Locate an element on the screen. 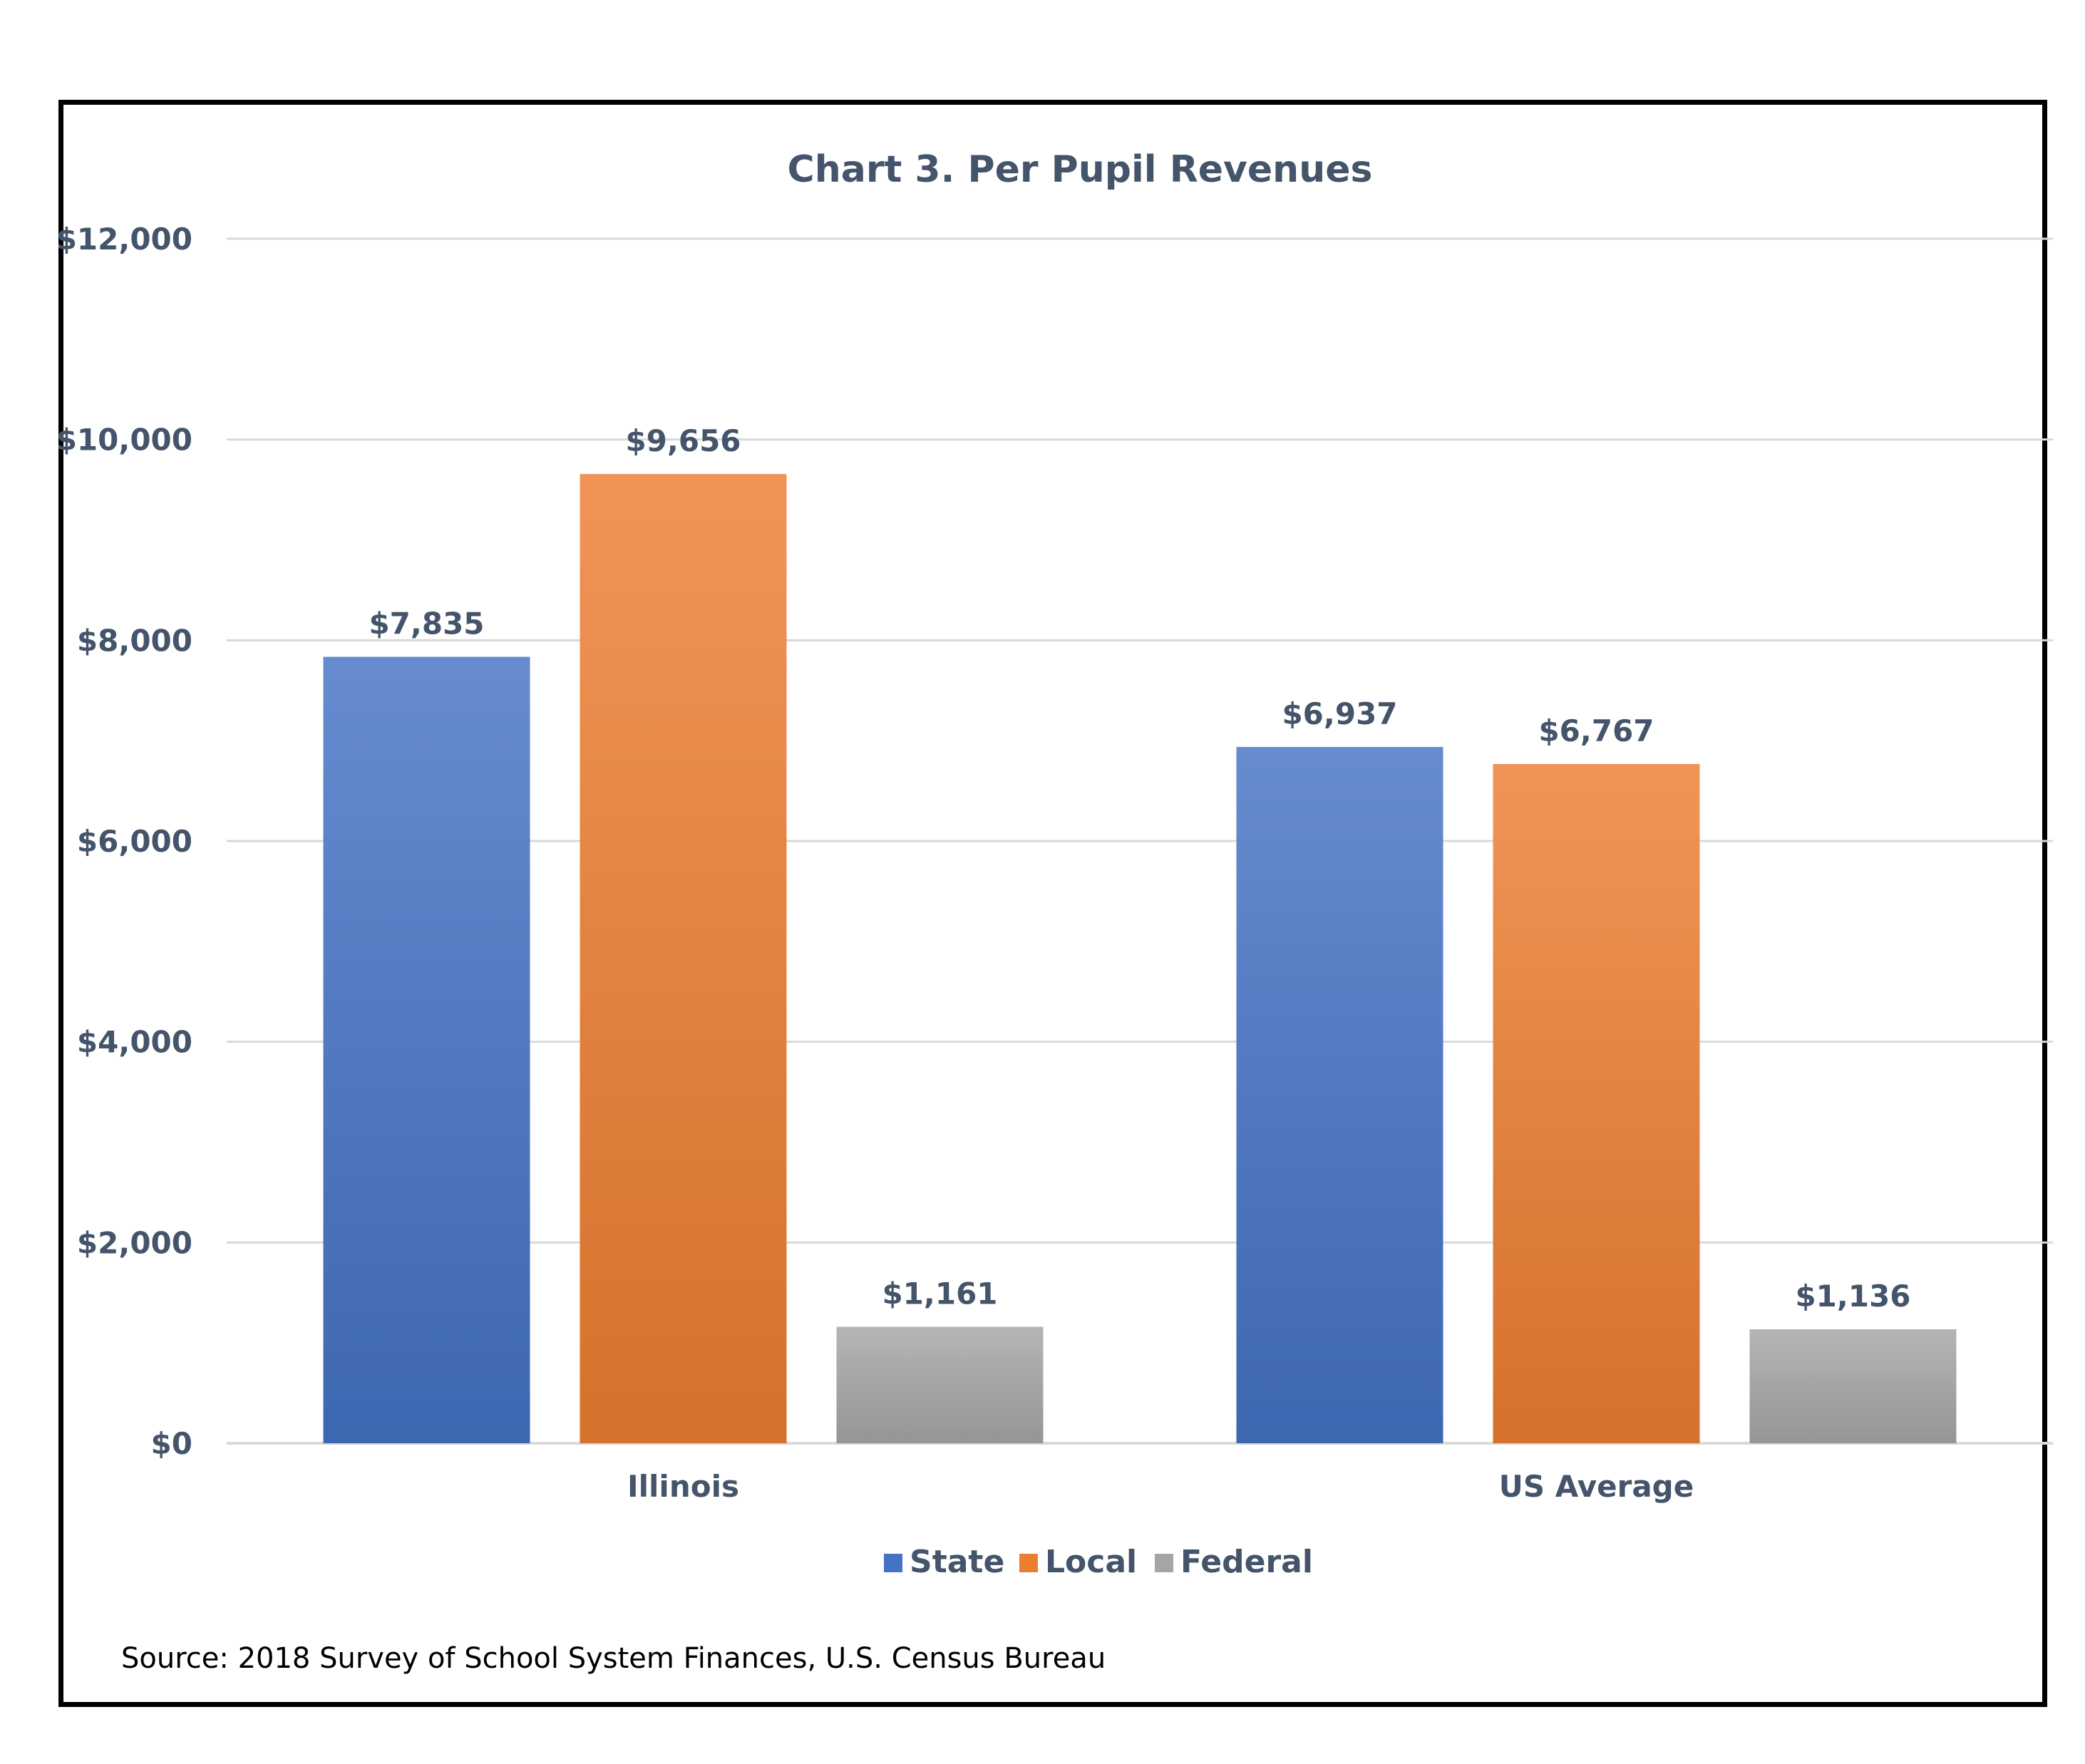 The height and width of the screenshot is (1764, 2085). legend-swatch-local is located at coordinates (1028, 1563).